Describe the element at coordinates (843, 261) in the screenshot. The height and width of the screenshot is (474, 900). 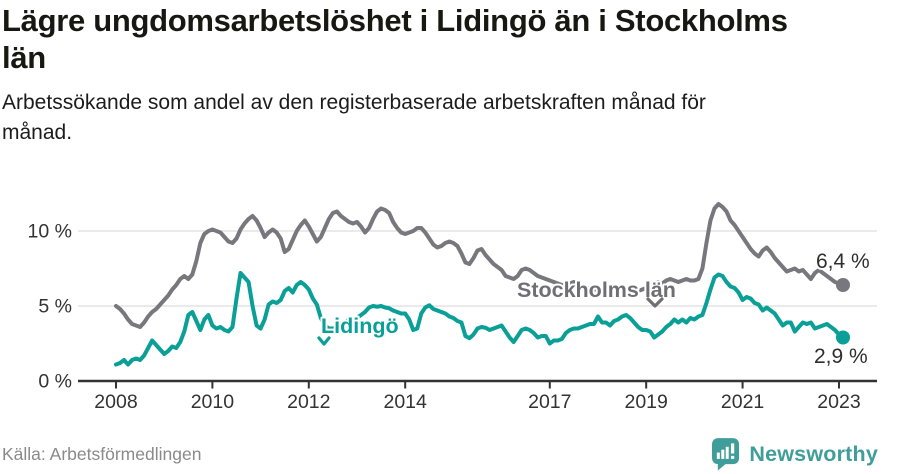
I see `end-value-stockholm: 6,4 %` at that location.